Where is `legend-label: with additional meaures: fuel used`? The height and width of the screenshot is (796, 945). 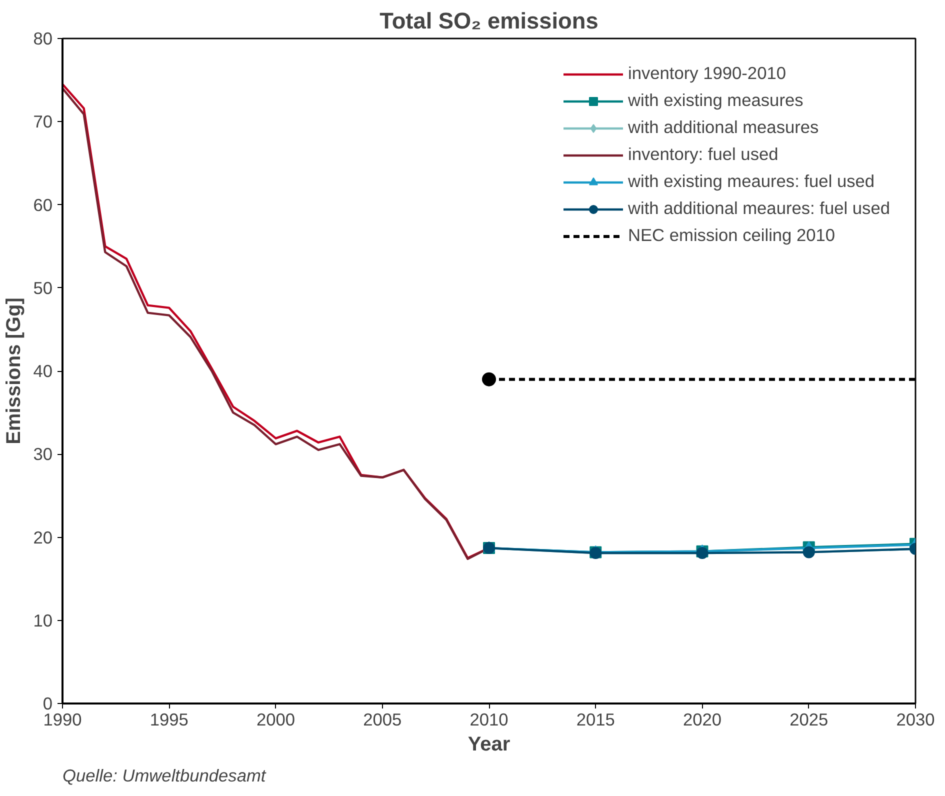 legend-label: with additional meaures: fuel used is located at coordinates (759, 208).